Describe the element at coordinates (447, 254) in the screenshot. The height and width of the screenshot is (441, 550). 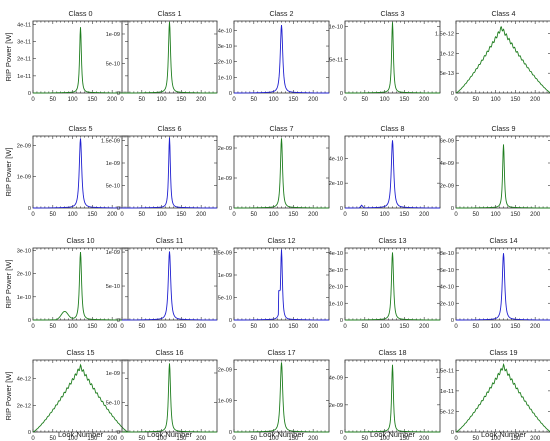
I see `y-tick-label: 8e-10` at that location.